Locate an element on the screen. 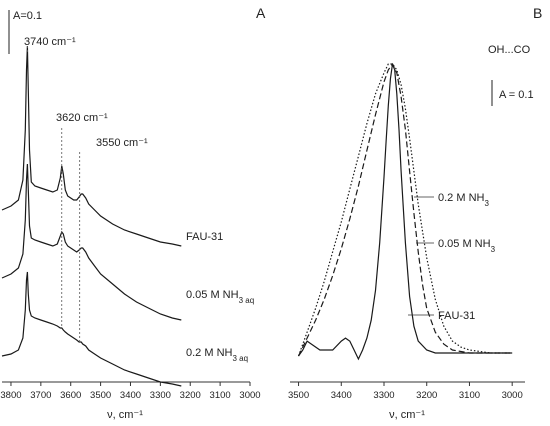 This screenshot has height=426, width=550. panel-a-tick-label: 3600 is located at coordinates (70, 395).